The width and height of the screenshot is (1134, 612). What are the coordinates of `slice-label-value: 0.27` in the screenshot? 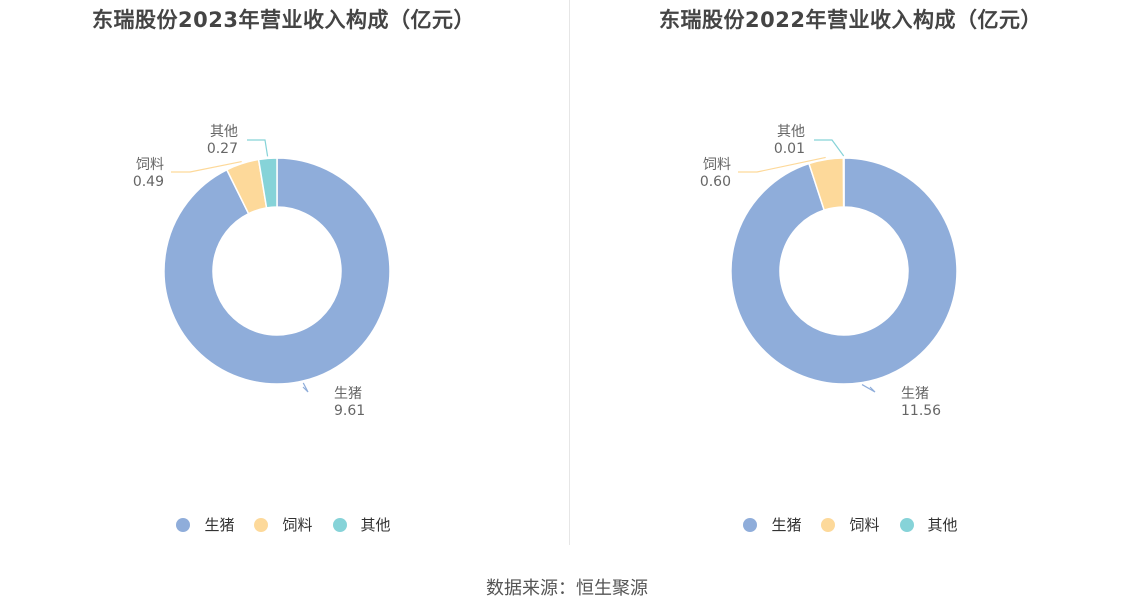 It's located at (222, 149).